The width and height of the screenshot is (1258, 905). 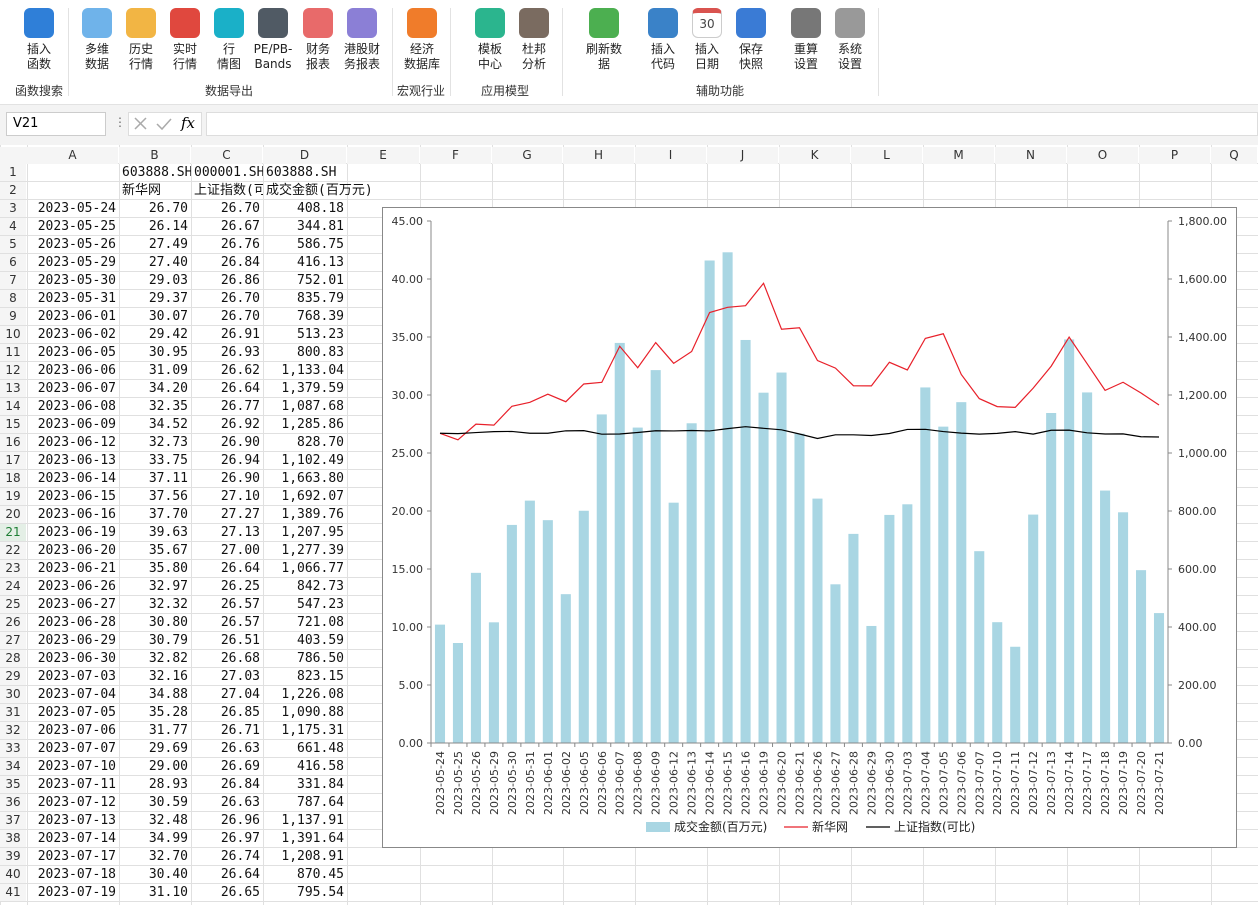 I want to click on cell: 2023-06-07, so click(x=76, y=388).